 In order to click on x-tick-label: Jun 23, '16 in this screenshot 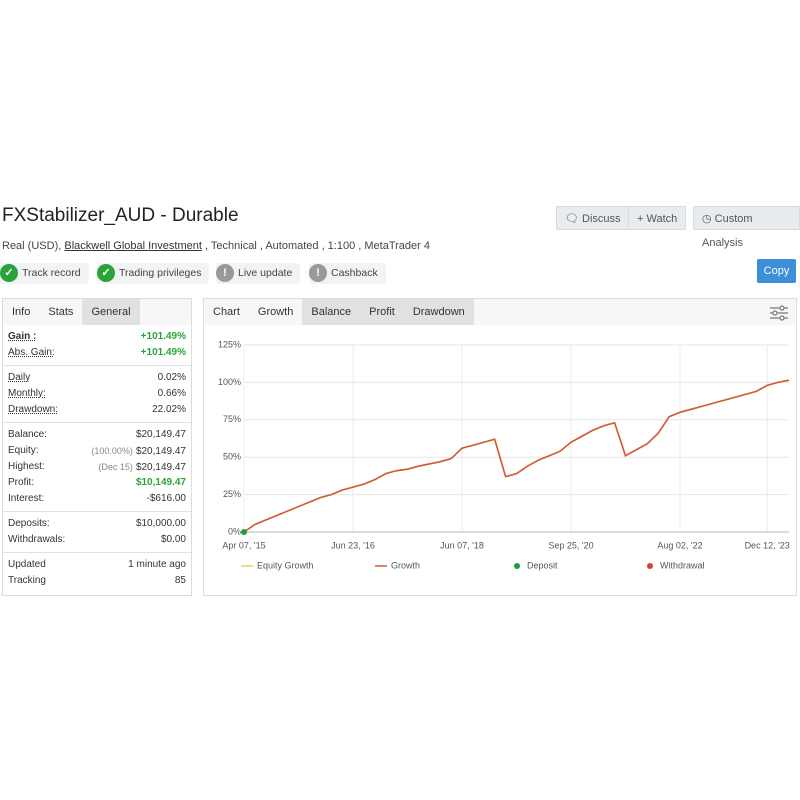, I will do `click(353, 545)`.